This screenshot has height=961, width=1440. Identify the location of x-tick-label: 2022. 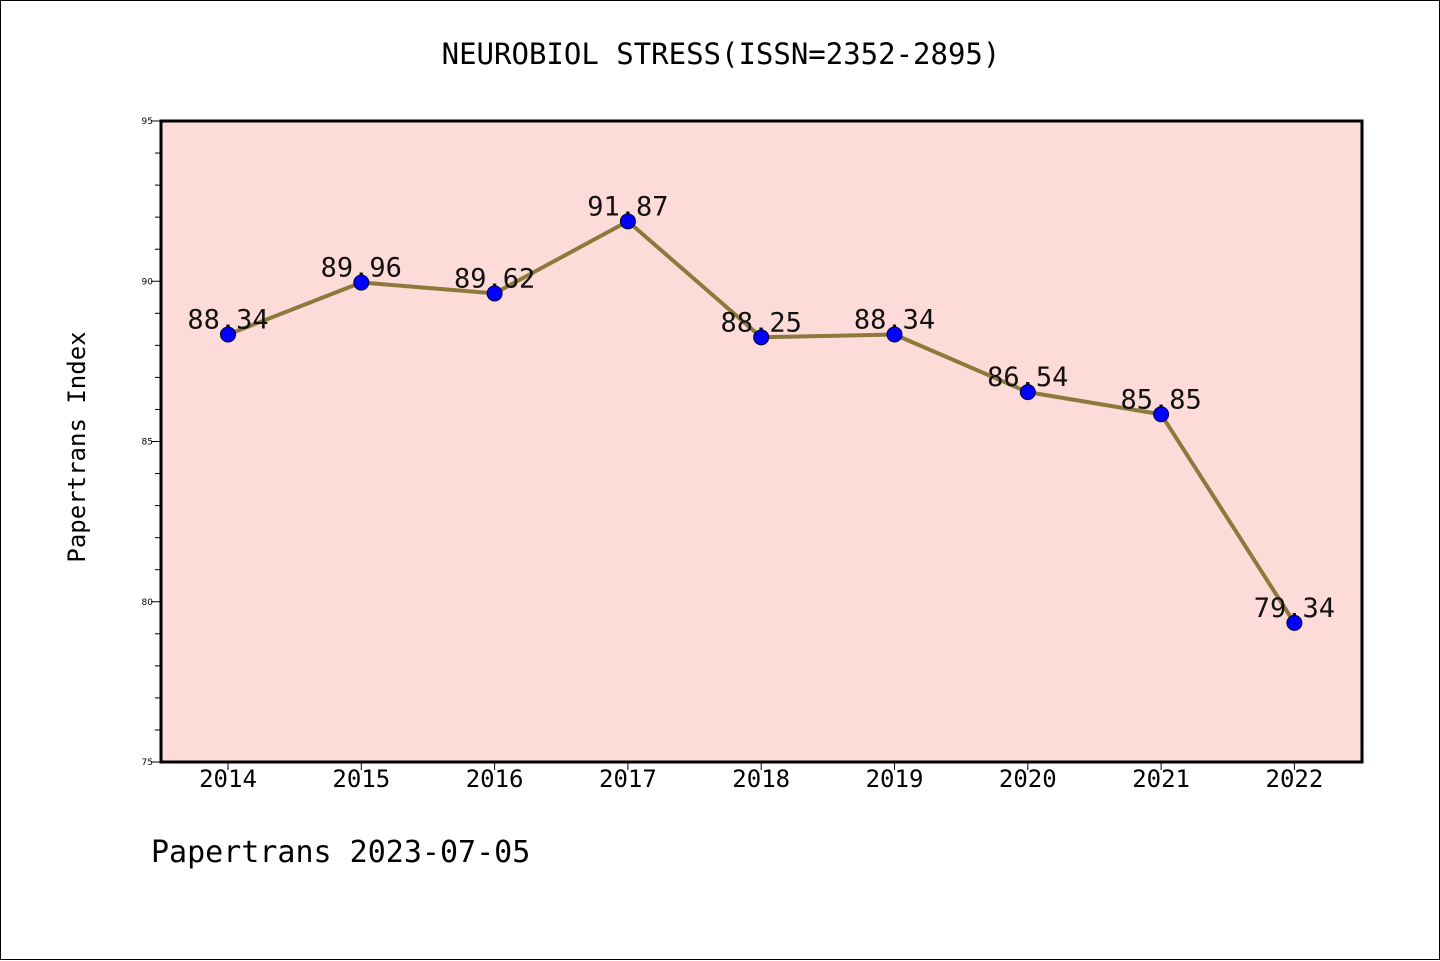
(1295, 779).